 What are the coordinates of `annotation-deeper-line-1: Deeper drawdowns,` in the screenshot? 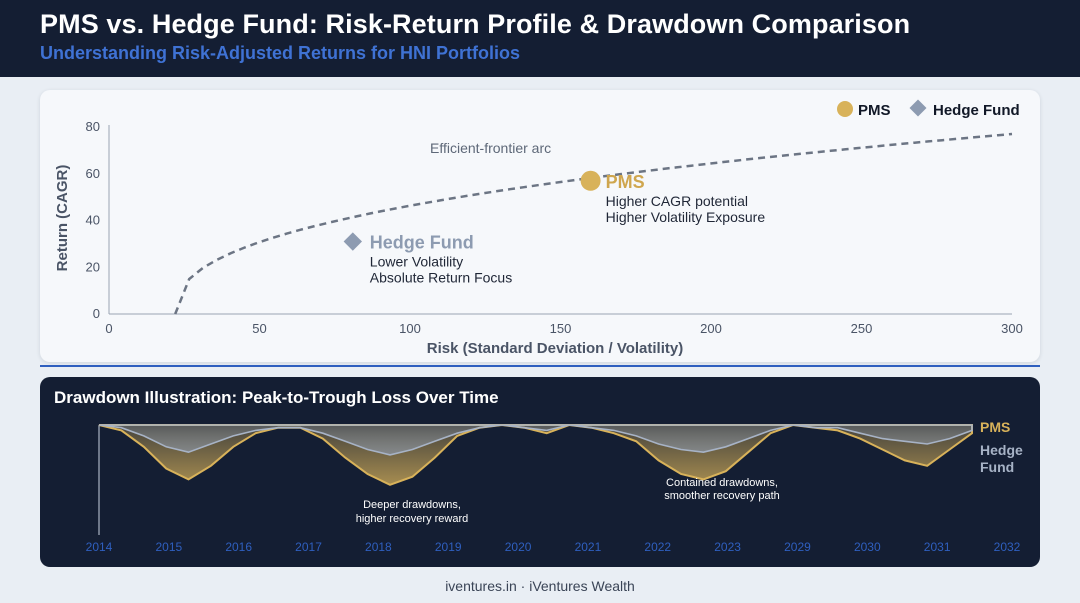 It's located at (412, 505).